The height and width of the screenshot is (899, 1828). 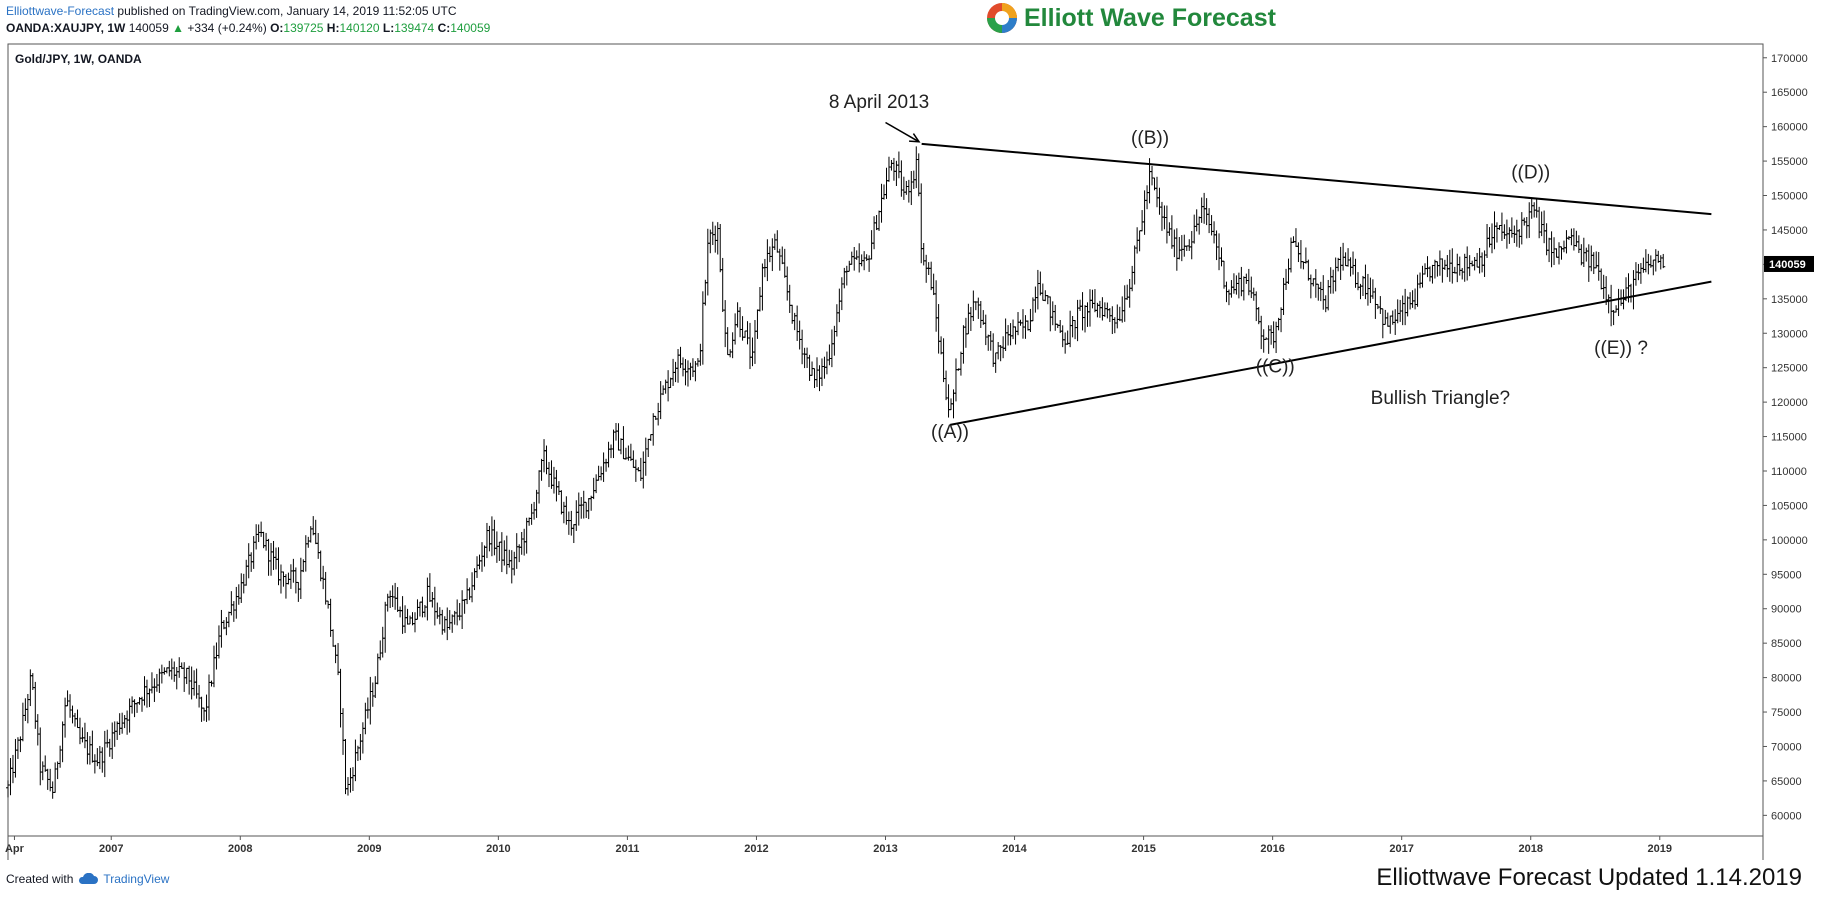 I want to click on wave-label: Bullish Triangle?, so click(x=1440, y=398).